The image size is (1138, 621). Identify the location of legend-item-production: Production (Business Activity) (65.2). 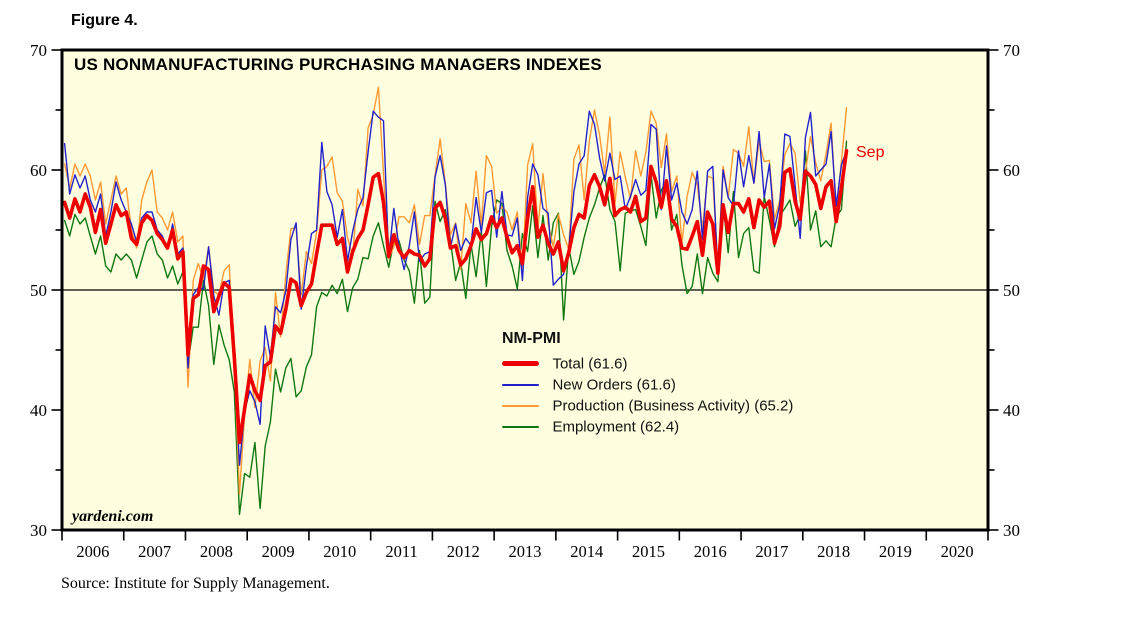
(647, 405).